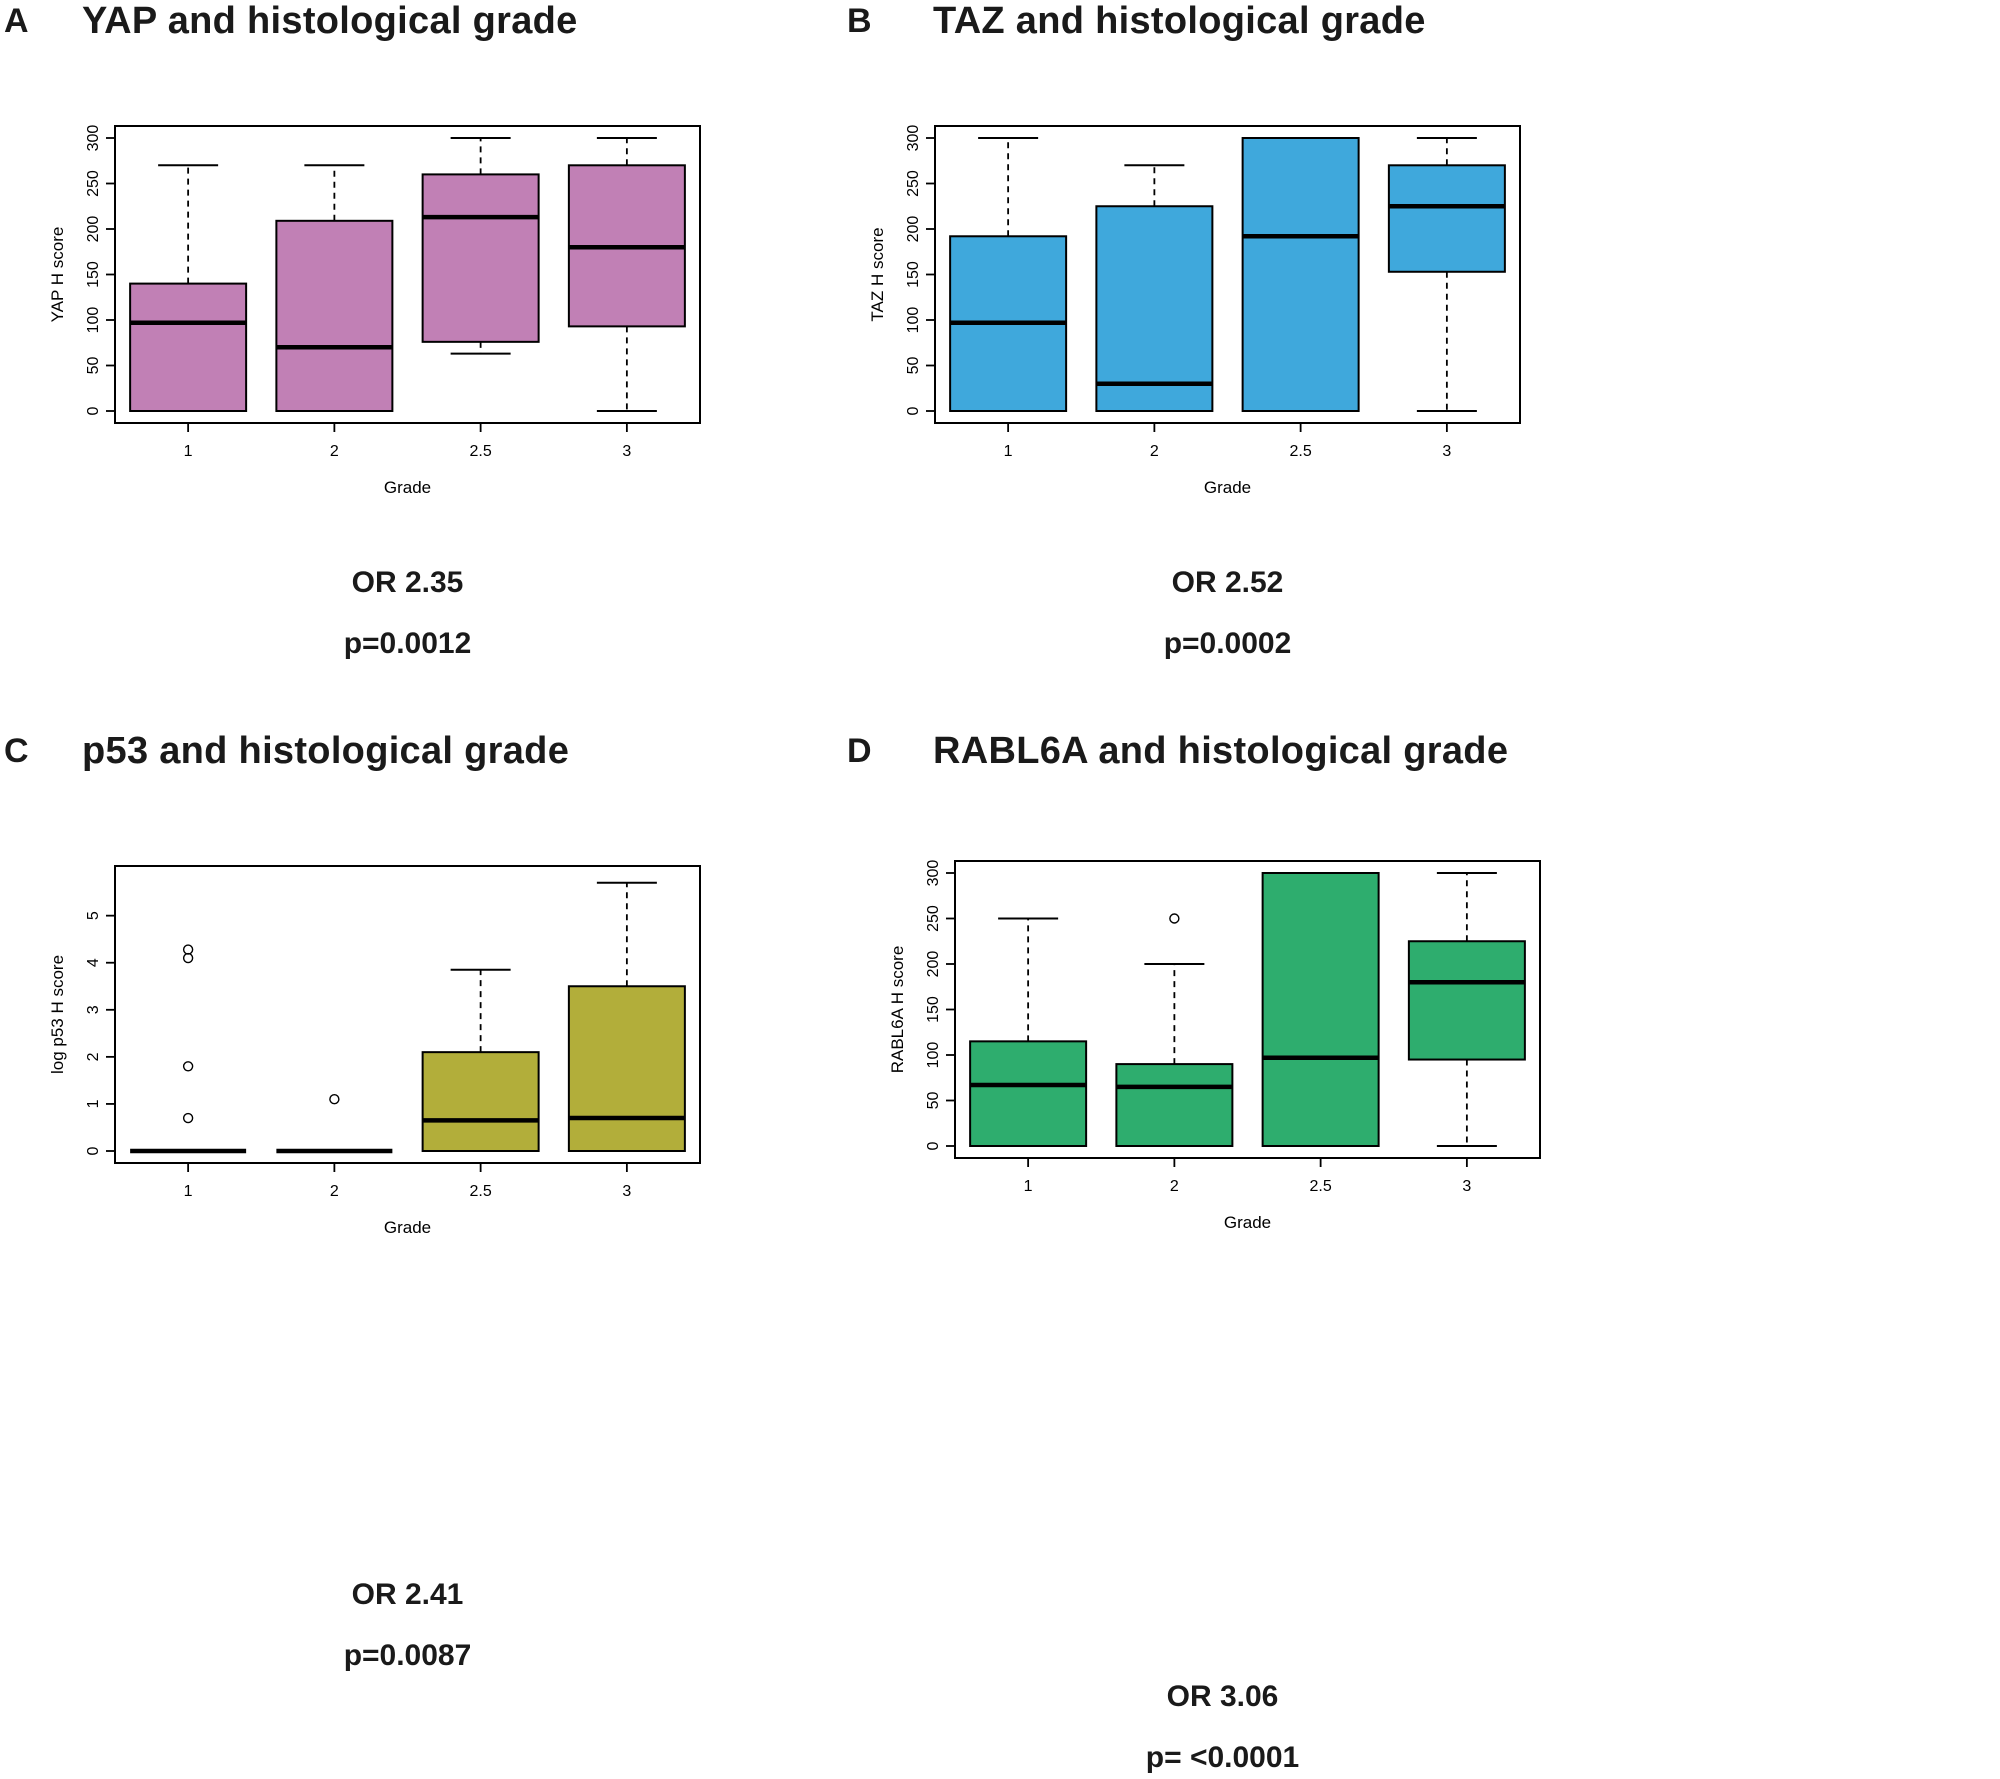 This screenshot has width=2000, height=1779. Describe the element at coordinates (877, 274) in the screenshot. I see `y-axis-label: TAZ H score` at that location.